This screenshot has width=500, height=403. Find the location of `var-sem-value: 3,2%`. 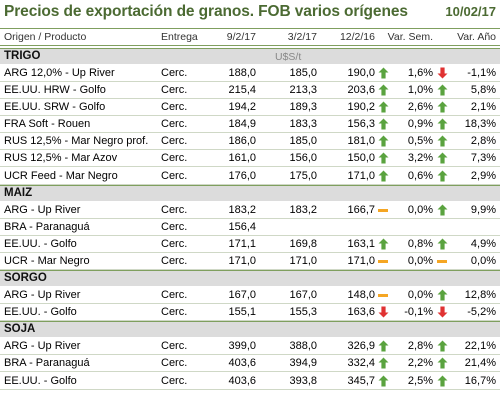

var-sem-value: 3,2% is located at coordinates (420, 158).